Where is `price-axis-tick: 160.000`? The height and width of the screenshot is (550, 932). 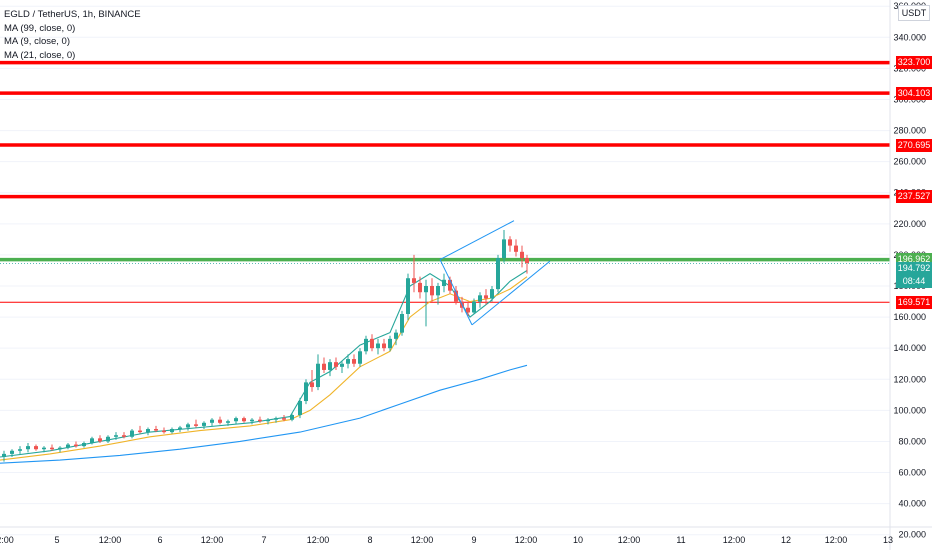 price-axis-tick: 160.000 is located at coordinates (909, 317).